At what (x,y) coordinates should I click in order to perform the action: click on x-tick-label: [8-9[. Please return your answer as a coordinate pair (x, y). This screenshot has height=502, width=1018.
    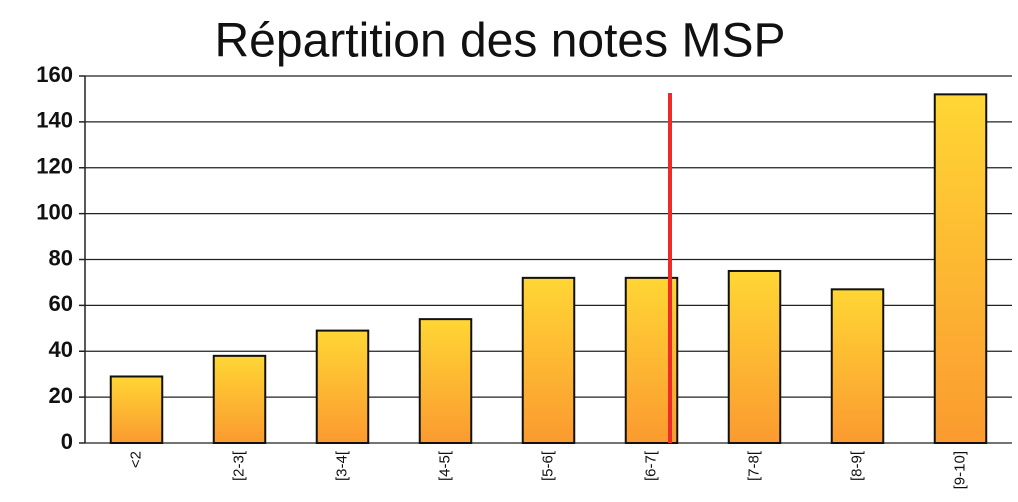
    Looking at the image, I should click on (856, 465).